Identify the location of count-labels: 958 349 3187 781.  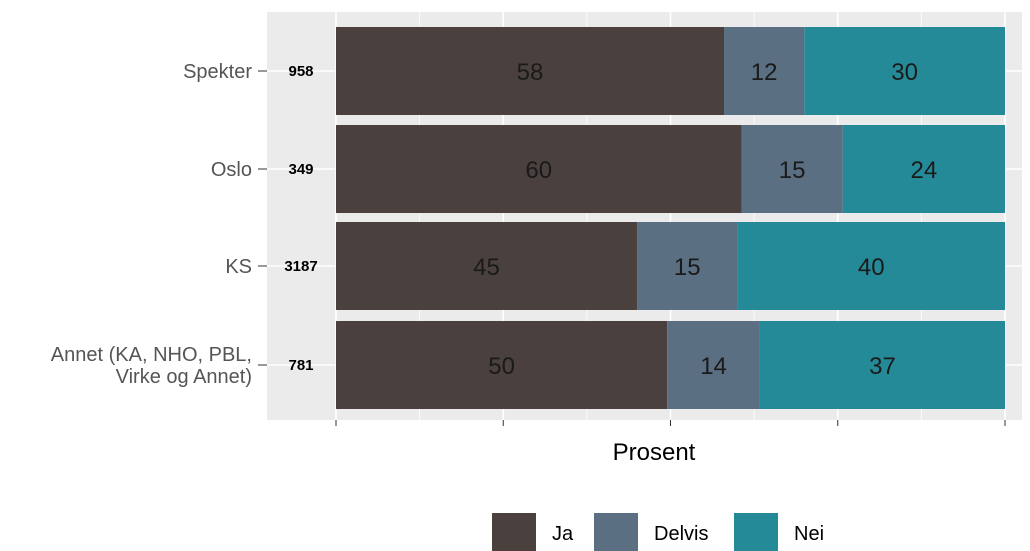
(300, 218).